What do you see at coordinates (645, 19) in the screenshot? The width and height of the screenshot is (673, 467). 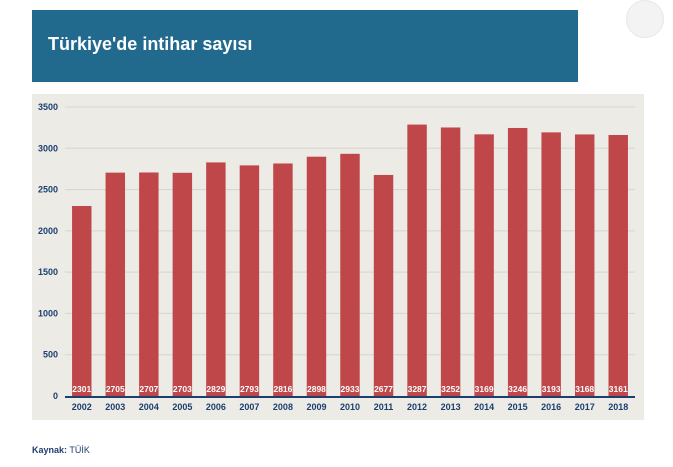 I see `share-icon` at bounding box center [645, 19].